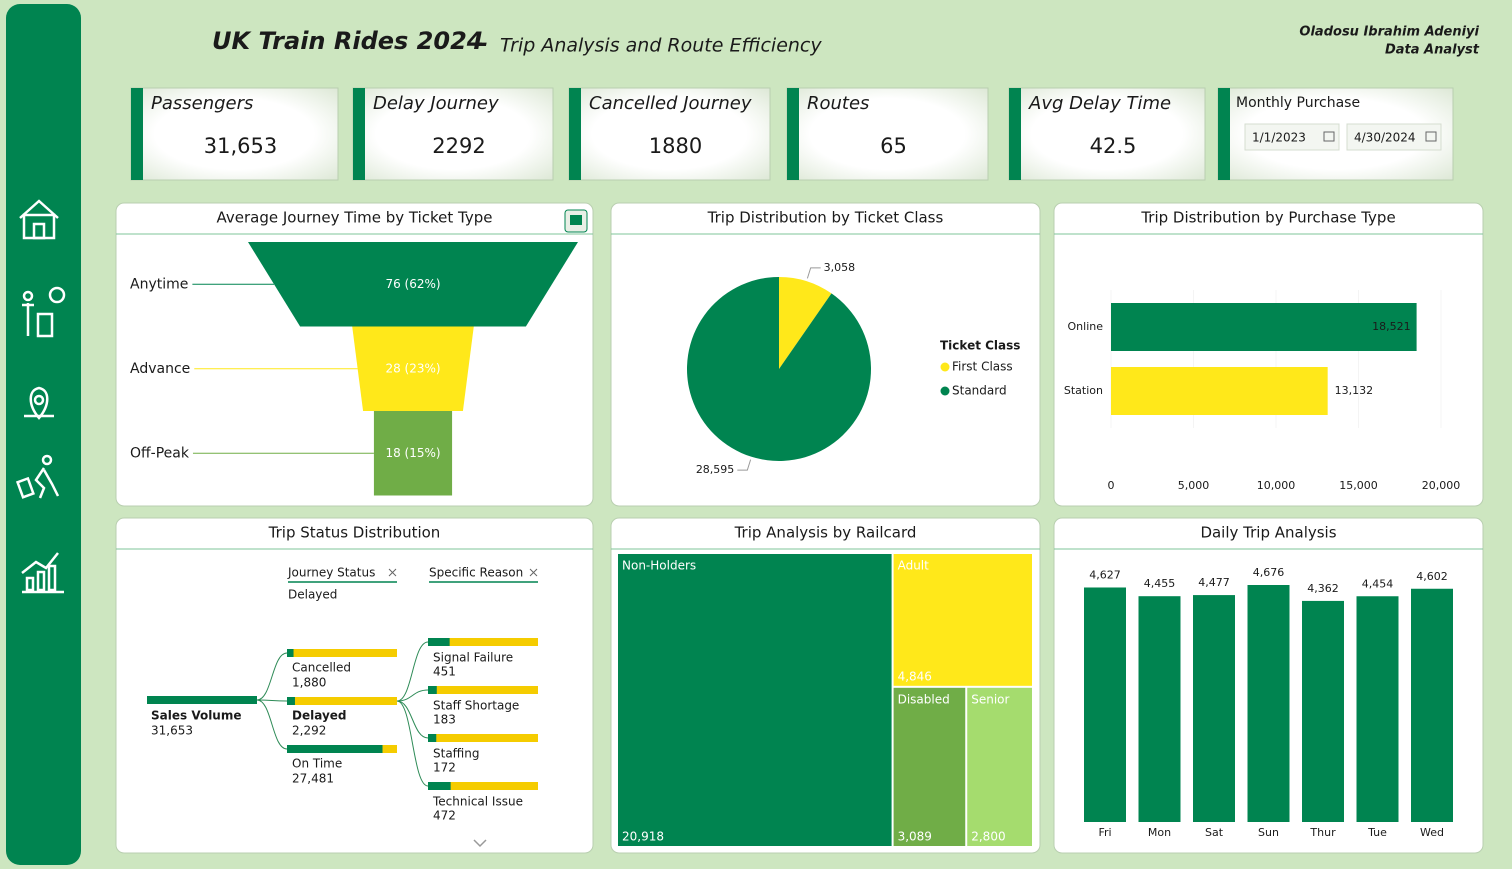 The image size is (1512, 869). Describe the element at coordinates (1432, 832) in the screenshot. I see `category-label: Wed` at that location.